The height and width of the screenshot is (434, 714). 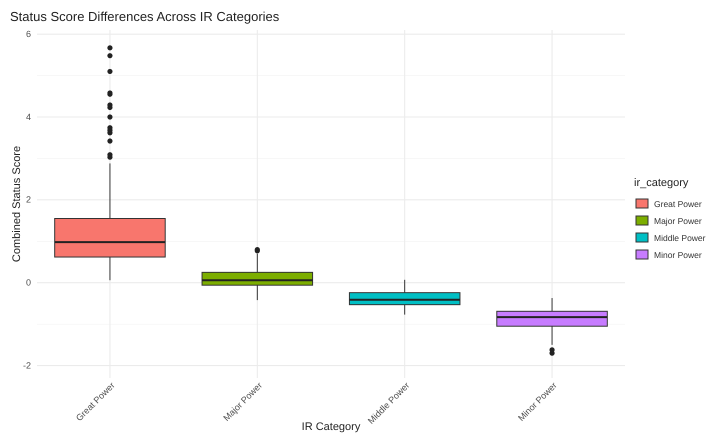 I want to click on x-axis-title: IR Category, so click(x=331, y=427).